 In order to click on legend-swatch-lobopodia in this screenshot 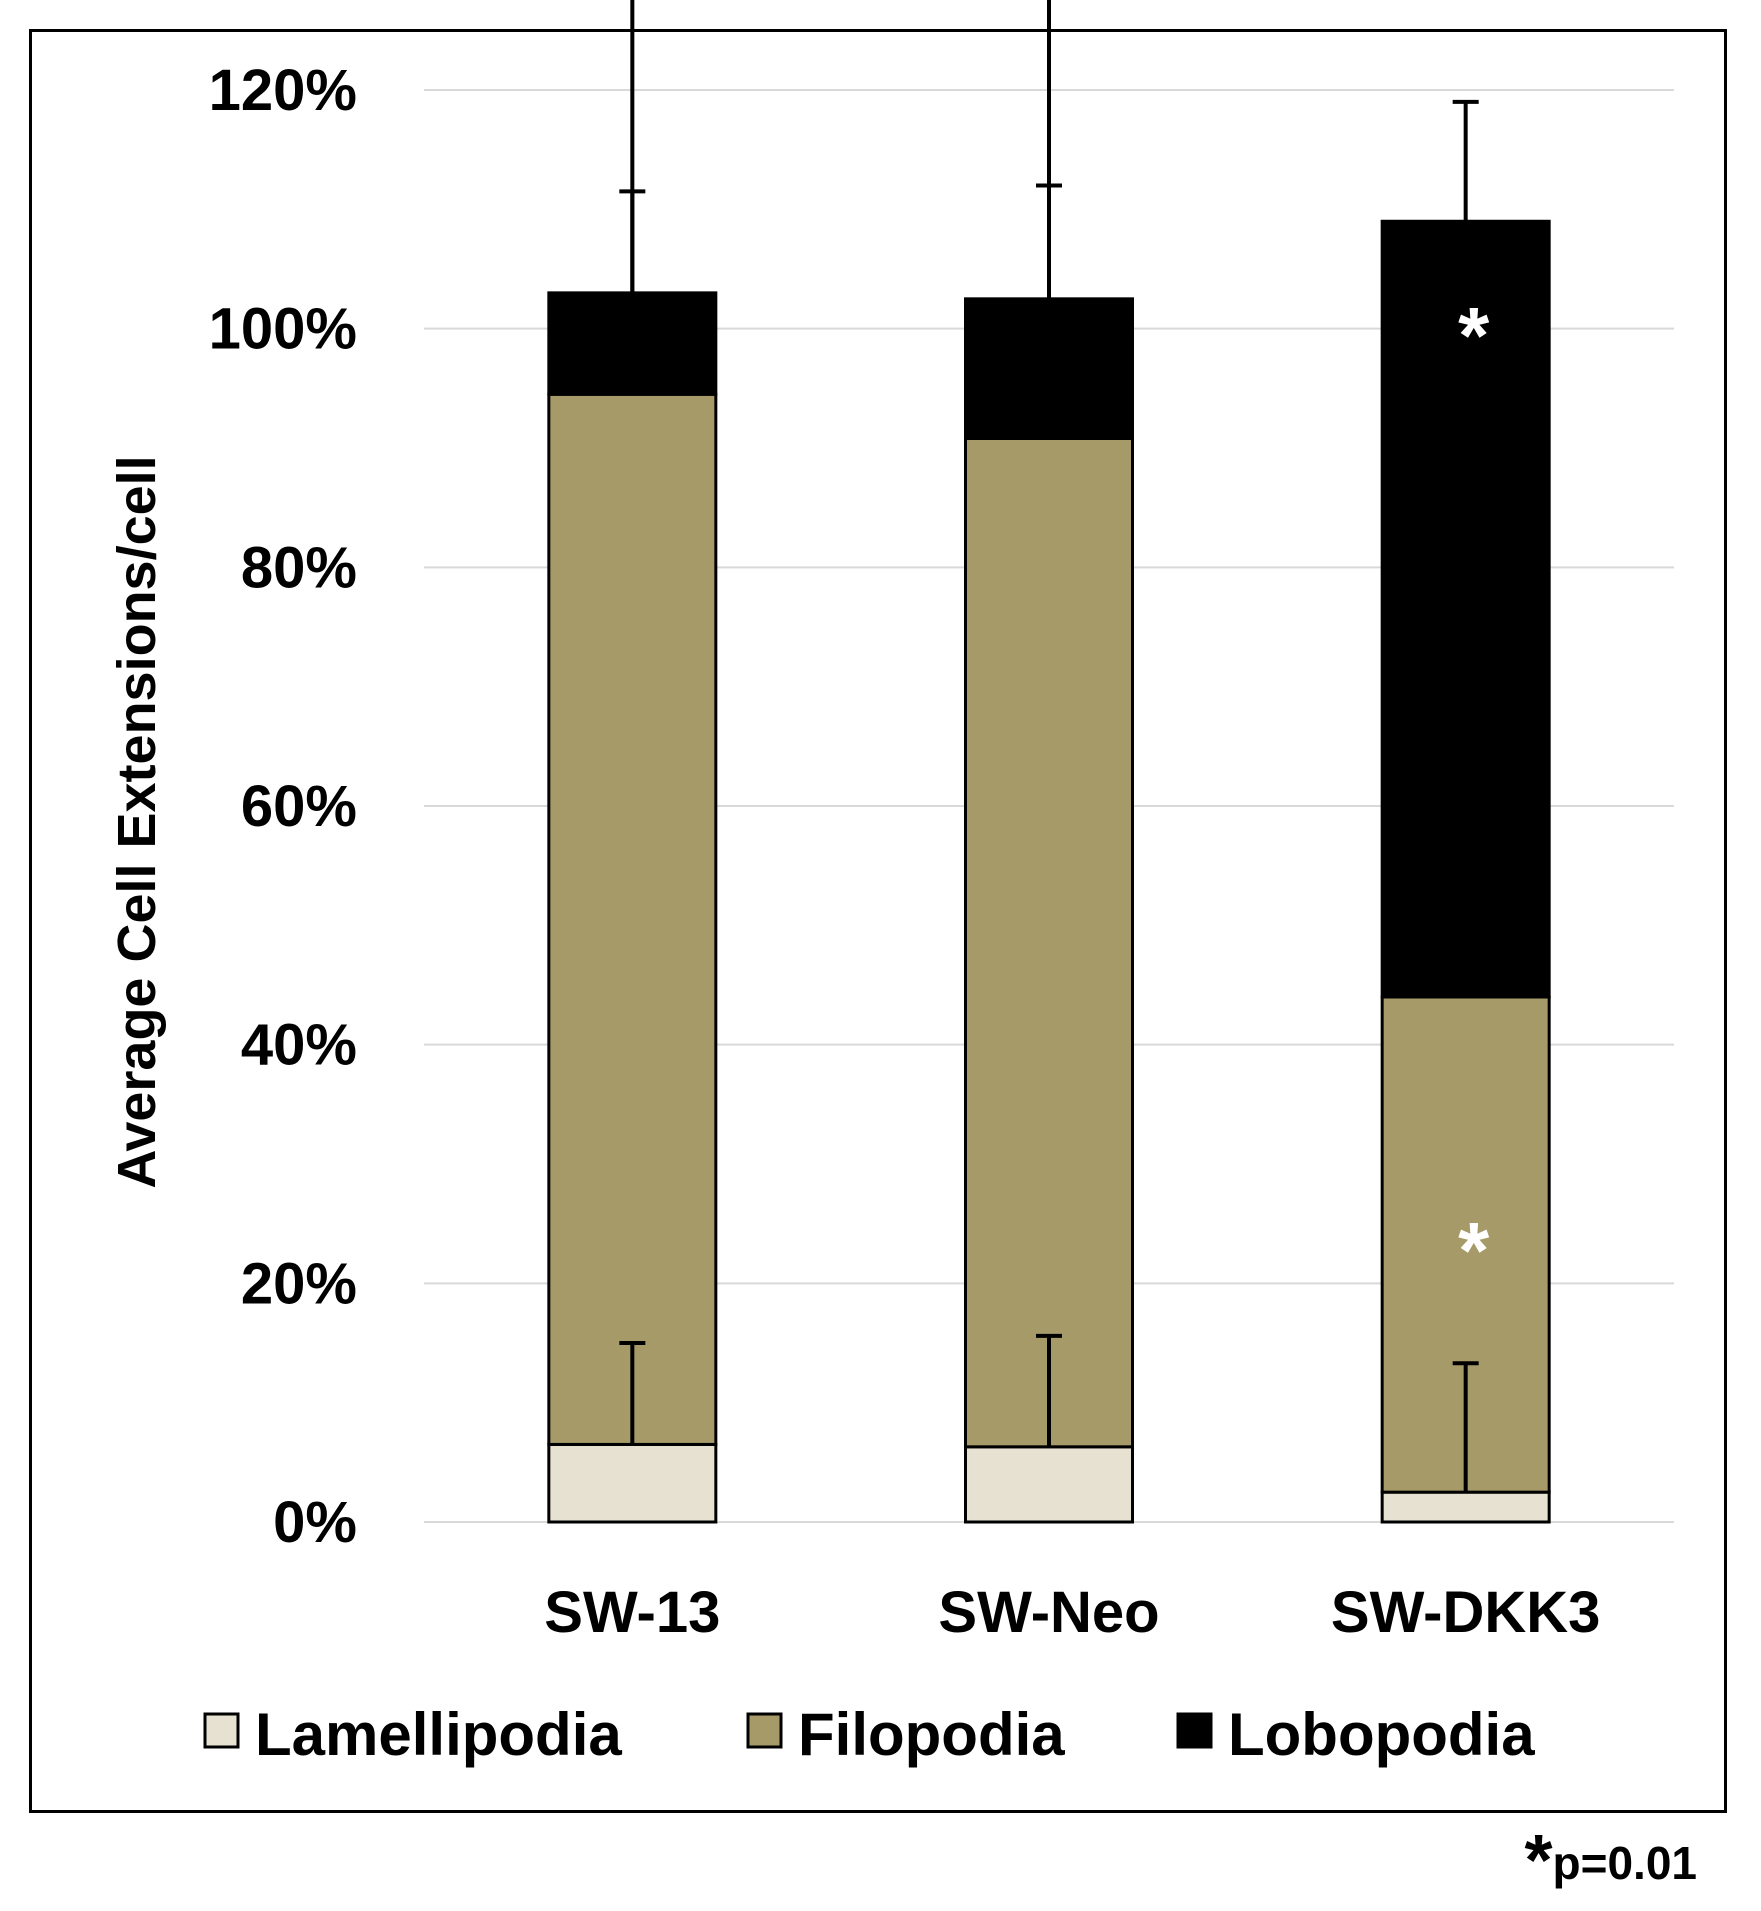, I will do `click(1194, 1730)`.